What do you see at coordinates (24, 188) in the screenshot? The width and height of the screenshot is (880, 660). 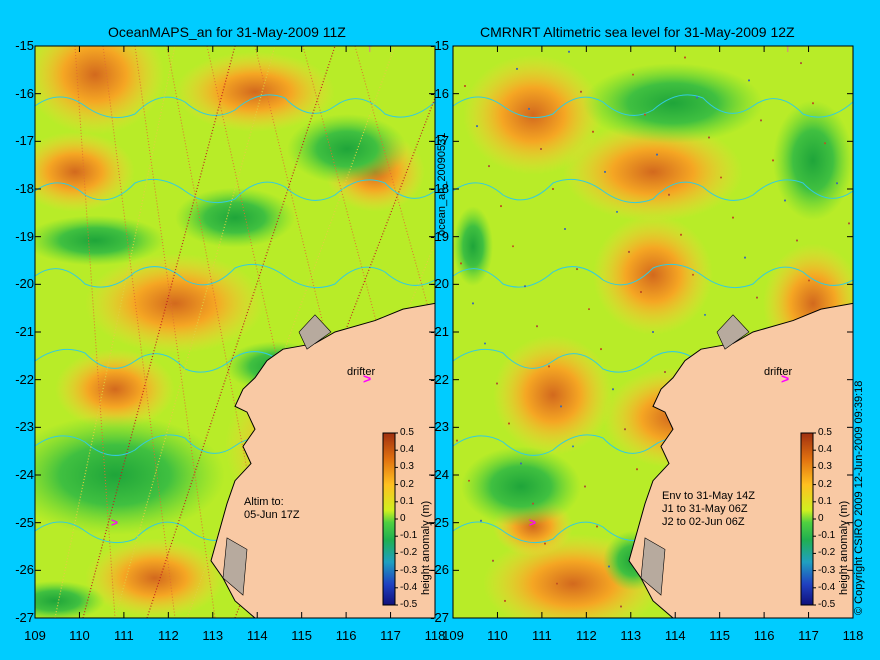 I see `lat-tick-label: -18` at bounding box center [24, 188].